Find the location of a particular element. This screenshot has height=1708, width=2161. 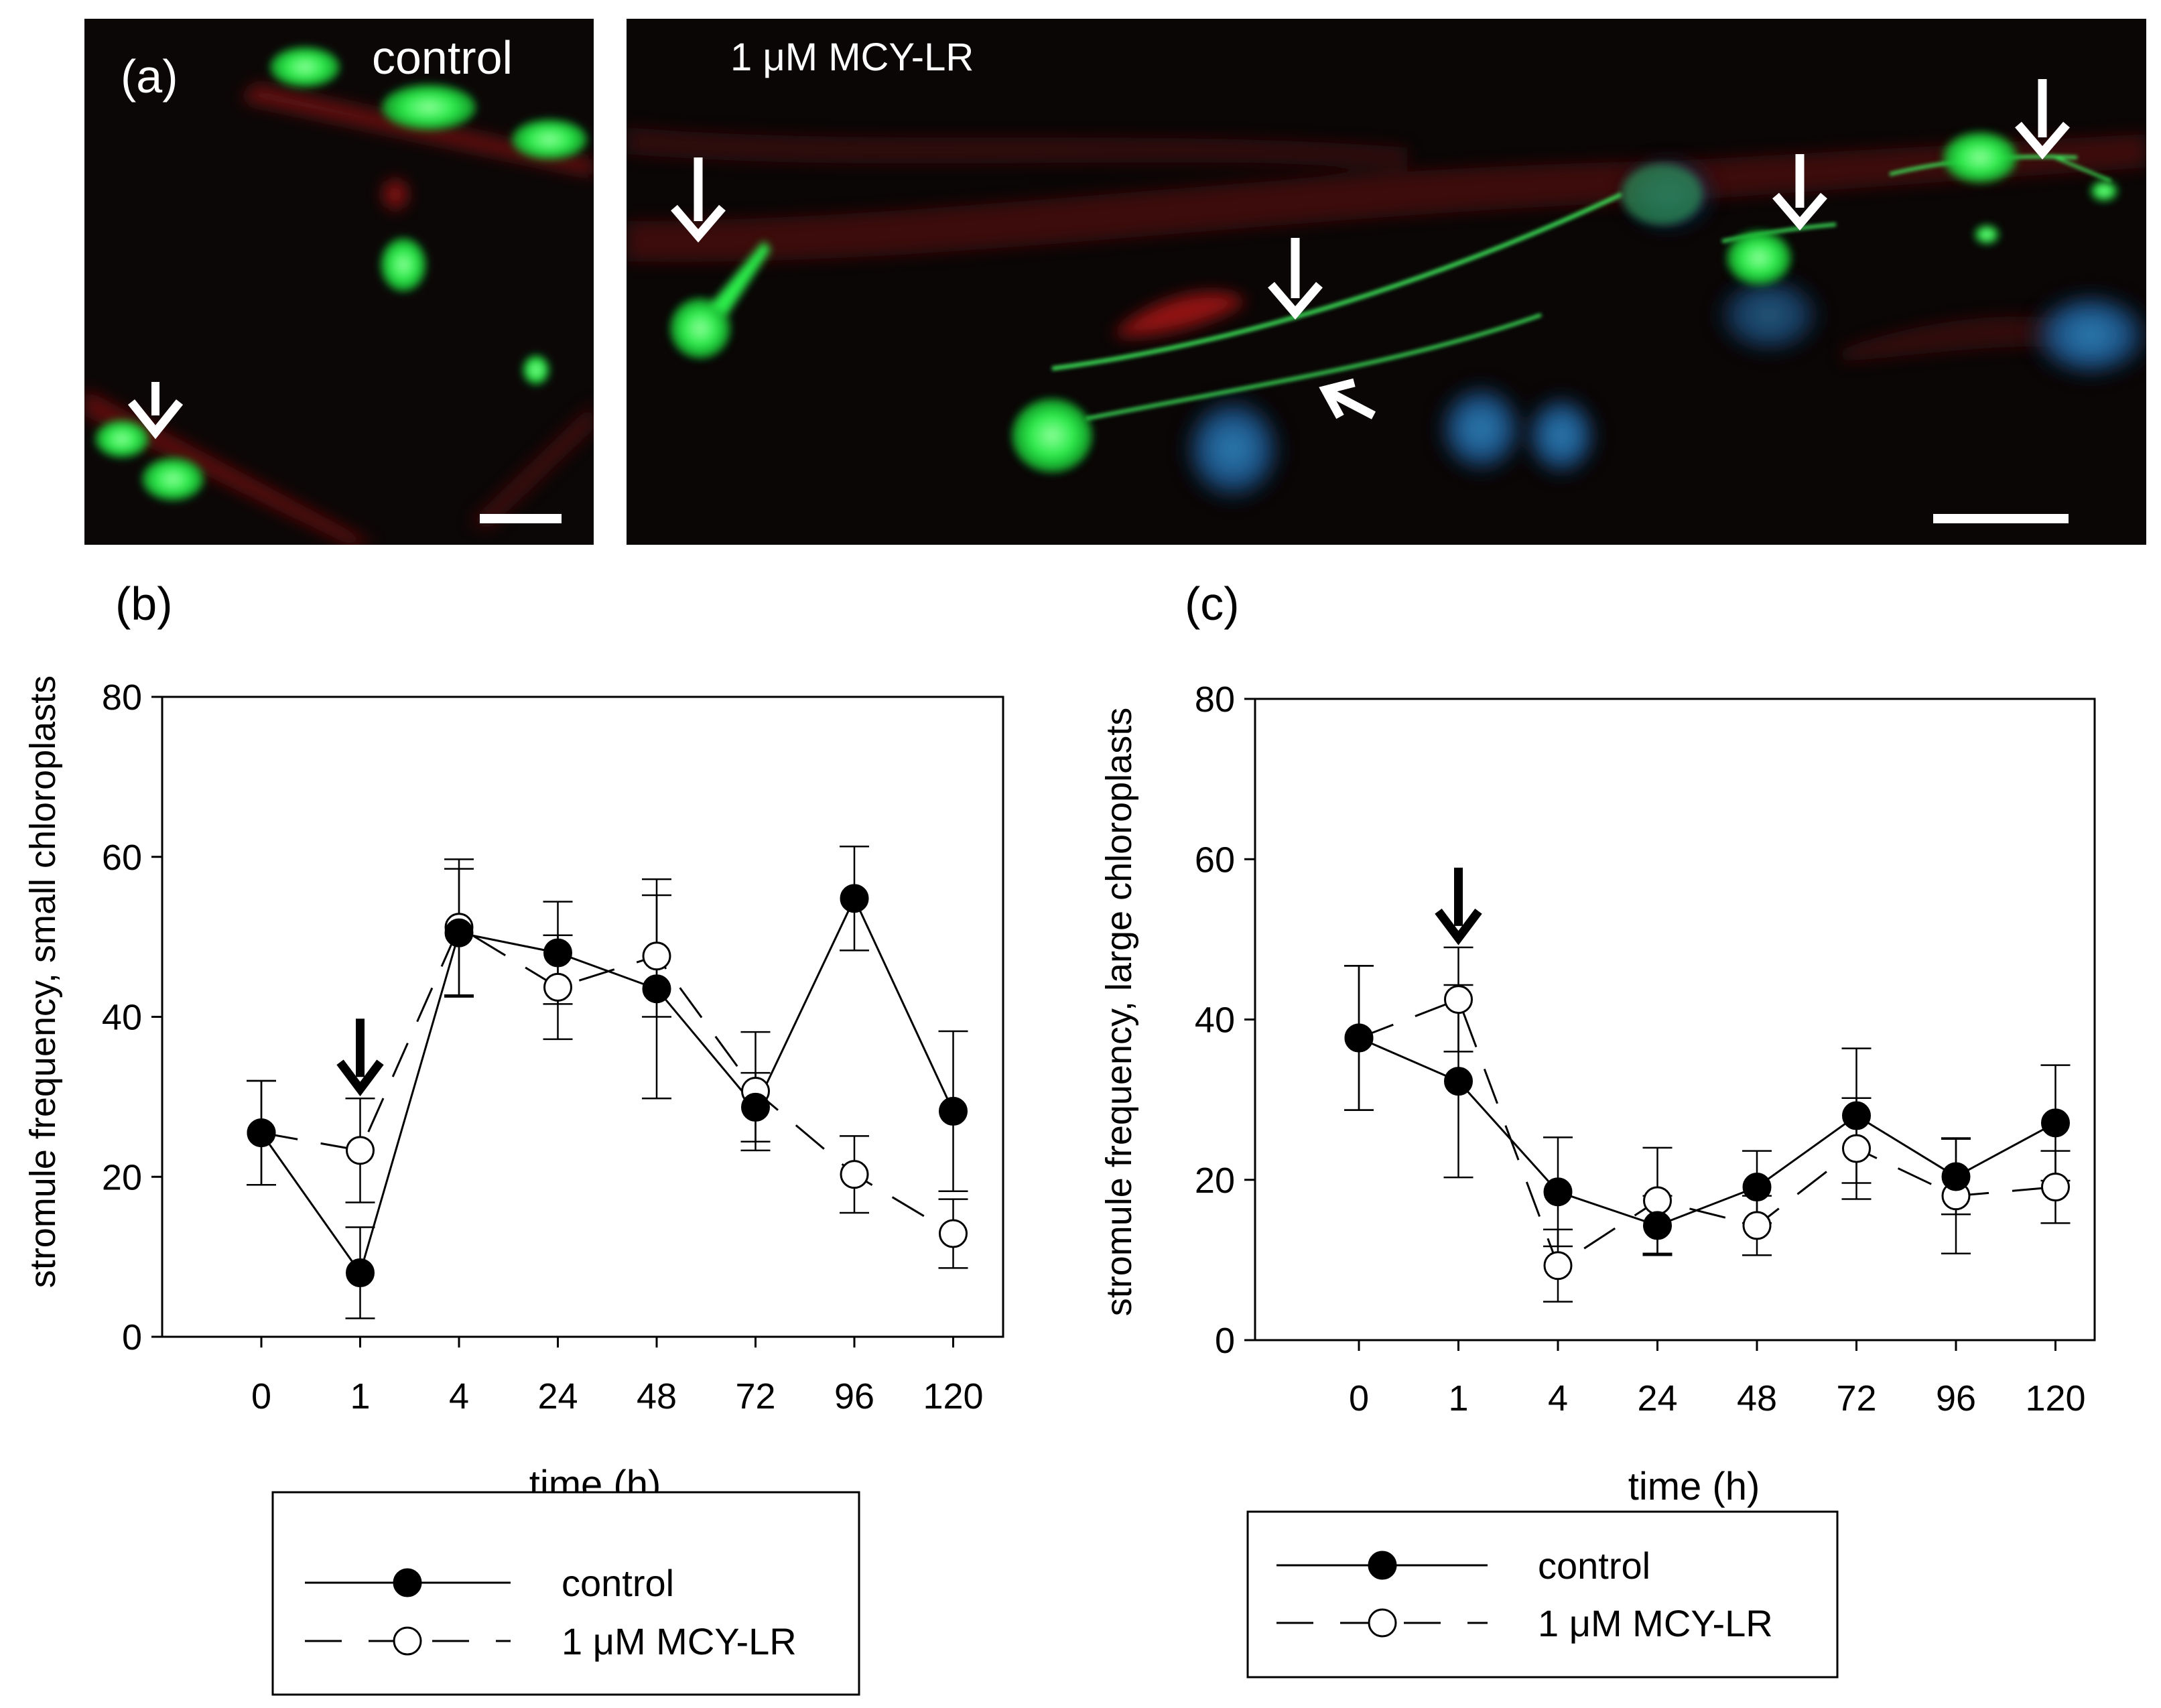

legend-box is located at coordinates (1542, 1594).